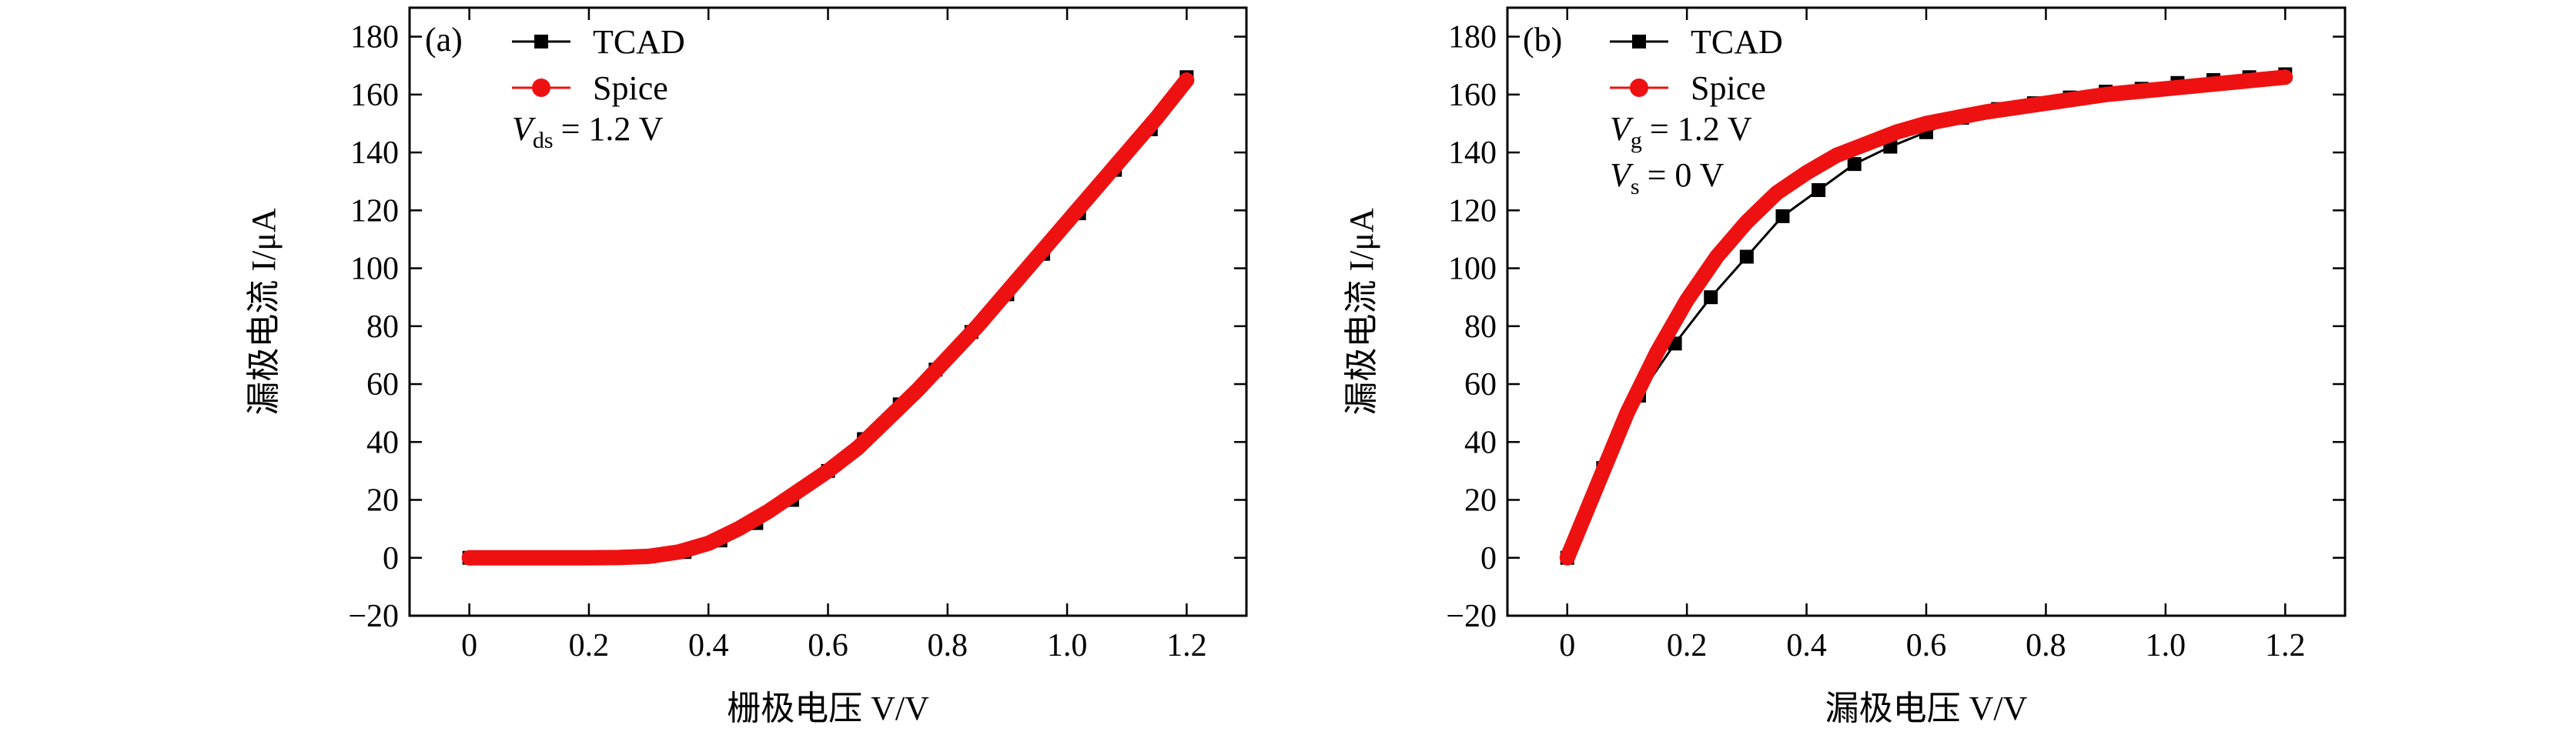  Describe the element at coordinates (1542, 39) in the screenshot. I see `panel-label: (b)` at that location.